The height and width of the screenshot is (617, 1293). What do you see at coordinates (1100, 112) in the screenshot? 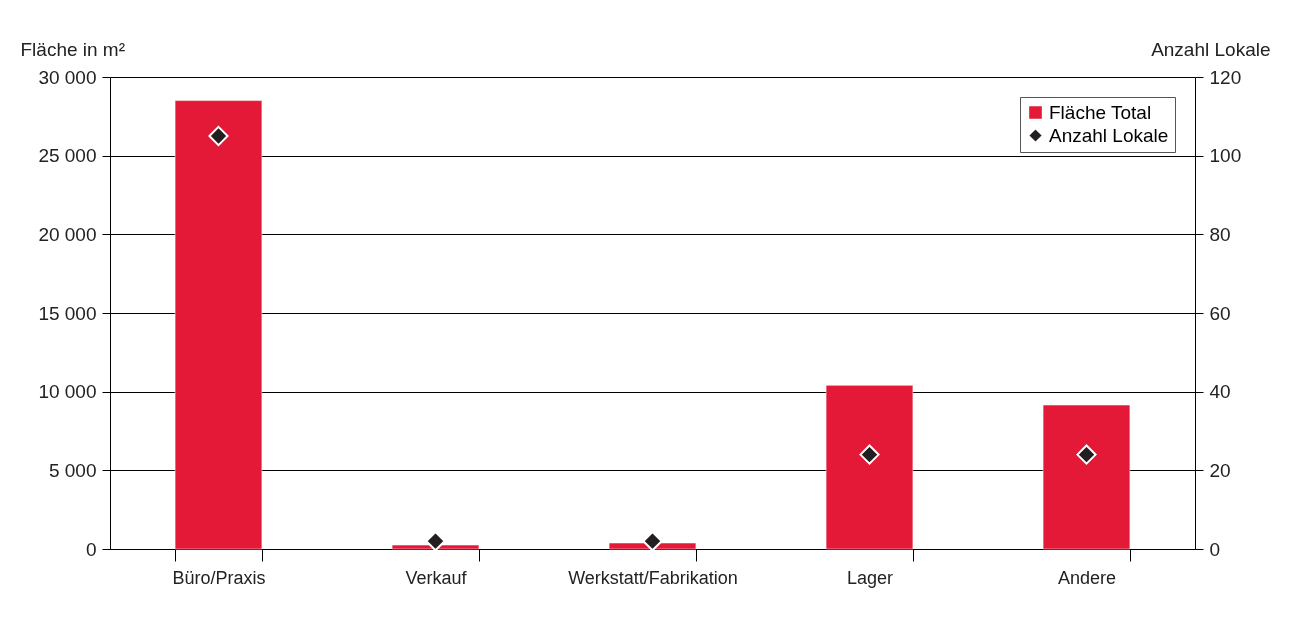
I see `legend-label: Fläche Total` at bounding box center [1100, 112].